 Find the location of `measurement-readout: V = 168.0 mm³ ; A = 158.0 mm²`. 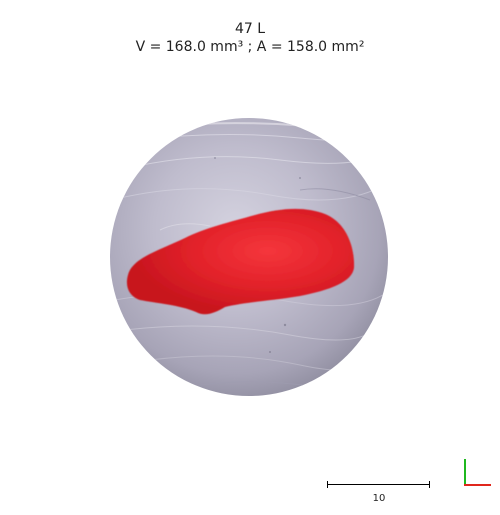

measurement-readout: V = 168.0 mm³ ; A = 158.0 mm² is located at coordinates (250, 47).